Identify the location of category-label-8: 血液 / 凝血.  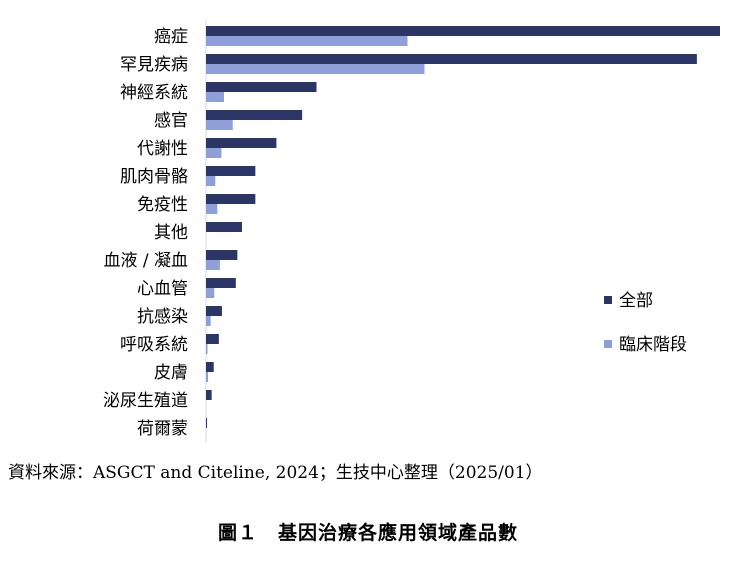
(145, 261).